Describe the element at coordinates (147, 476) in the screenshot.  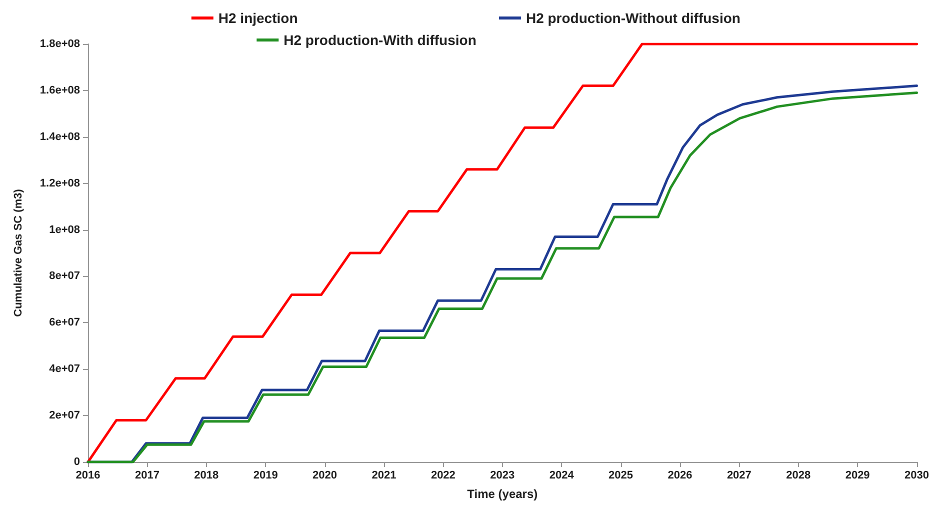
I see `x-tick-label: 2017` at that location.